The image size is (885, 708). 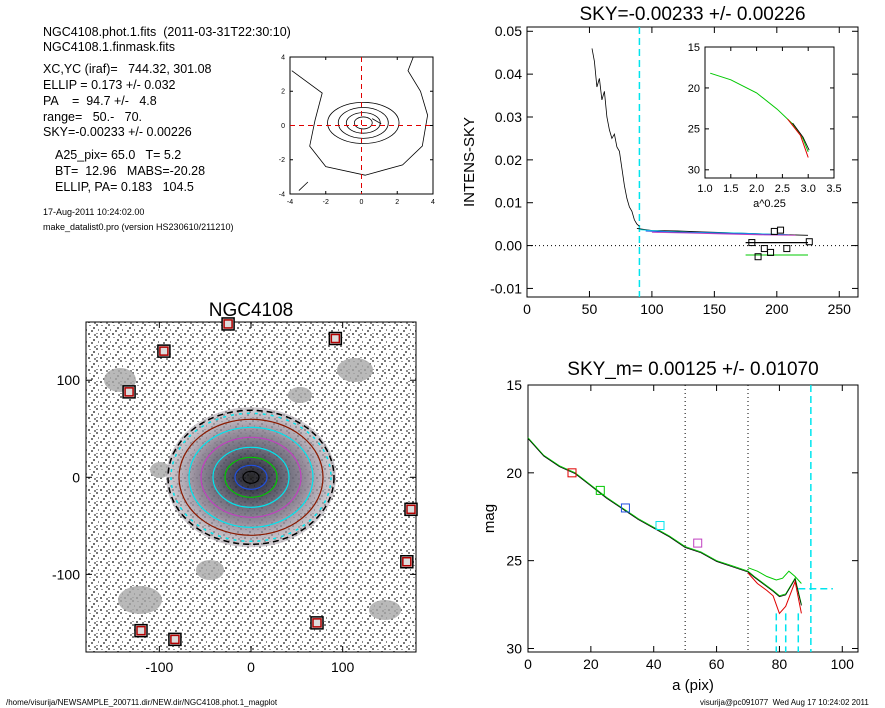 I want to click on contour-y-label: 2, so click(x=283, y=92).